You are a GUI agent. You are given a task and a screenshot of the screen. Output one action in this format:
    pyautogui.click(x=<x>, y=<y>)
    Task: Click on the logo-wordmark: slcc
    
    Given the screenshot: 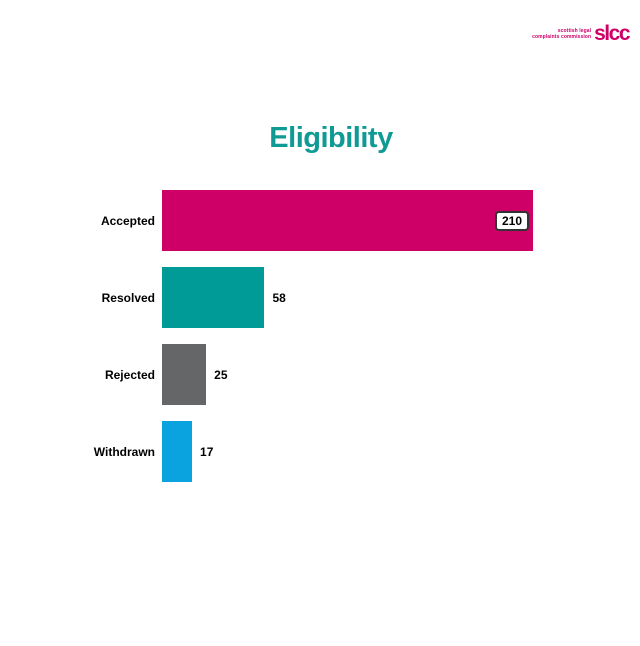 What is the action you would take?
    pyautogui.click(x=612, y=33)
    